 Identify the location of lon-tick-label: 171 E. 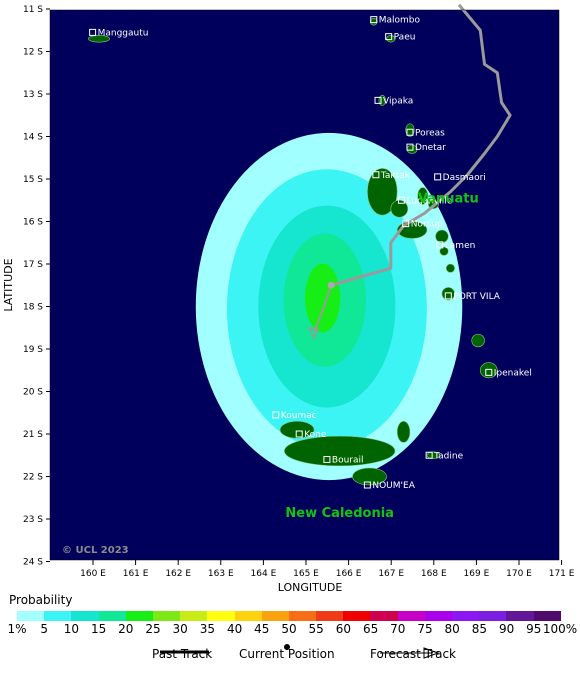
(562, 574).